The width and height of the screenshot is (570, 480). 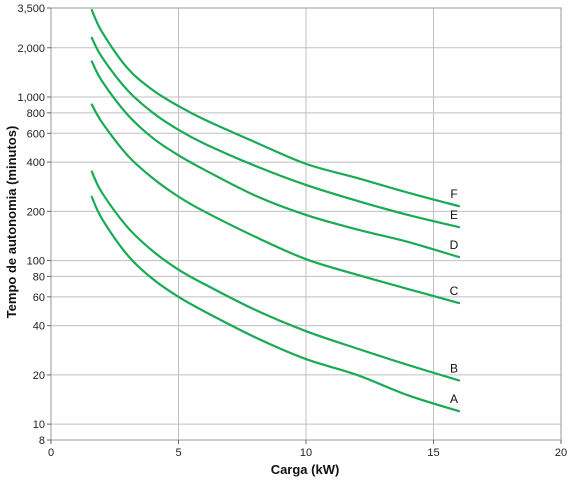 What do you see at coordinates (454, 215) in the screenshot?
I see `series-label-e: E` at bounding box center [454, 215].